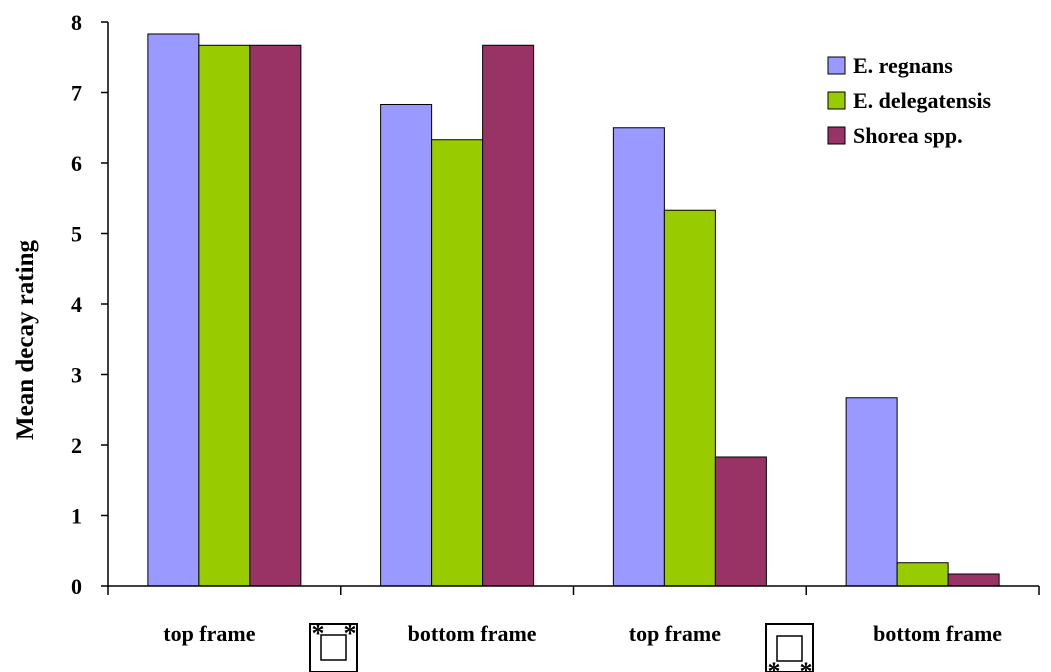 This screenshot has height=672, width=1051. I want to click on y-tick-label: 6, so click(76, 163).